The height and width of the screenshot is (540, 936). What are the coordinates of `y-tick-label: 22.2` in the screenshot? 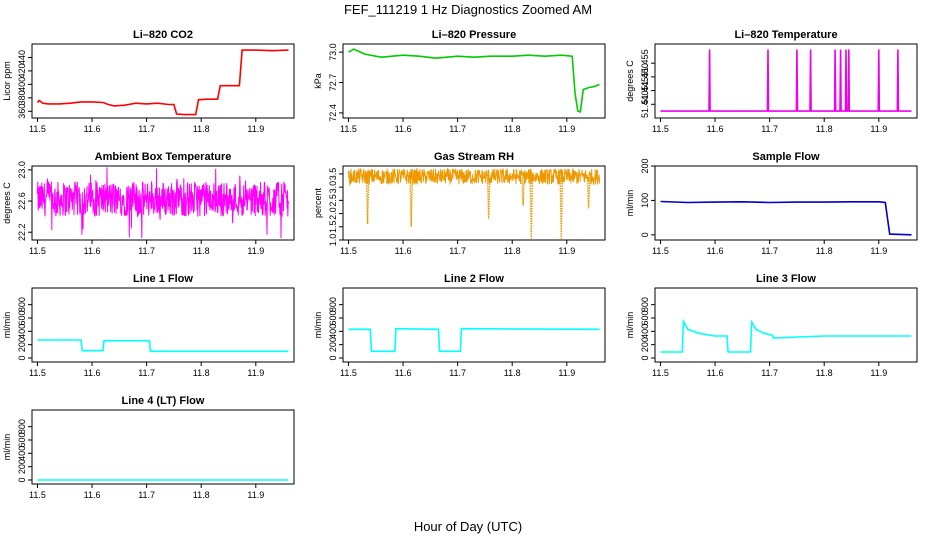 It's located at (22, 232).